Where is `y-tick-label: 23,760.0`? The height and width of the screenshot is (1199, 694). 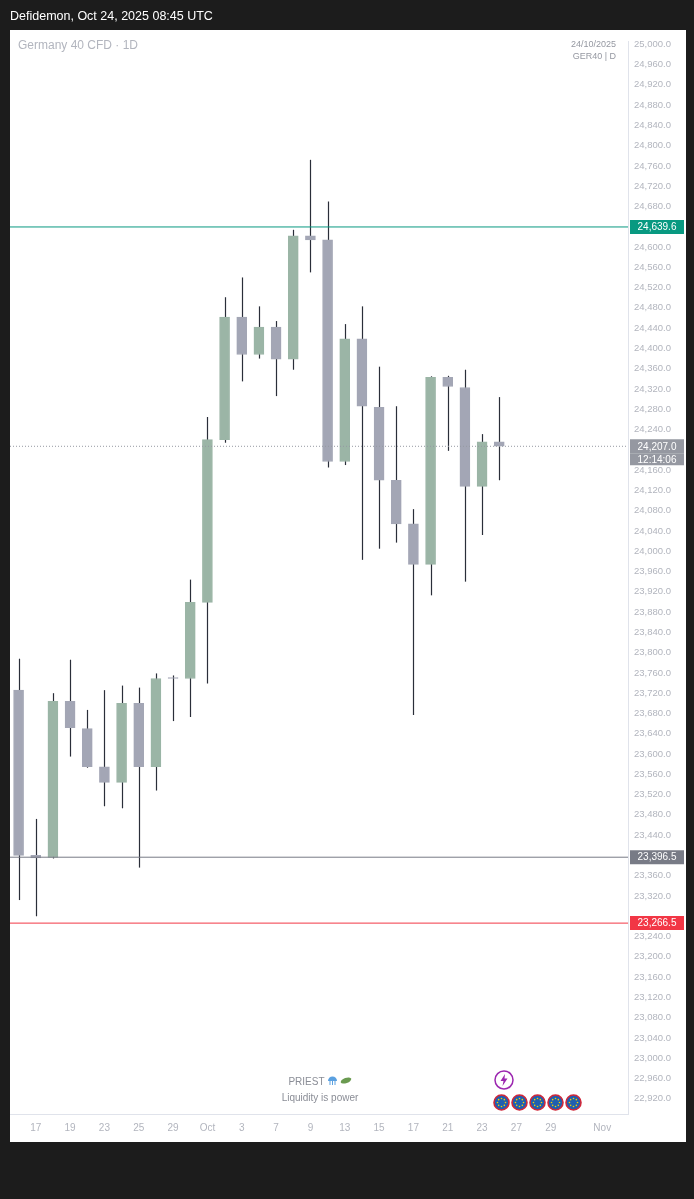 y-tick-label: 23,760.0 is located at coordinates (652, 672).